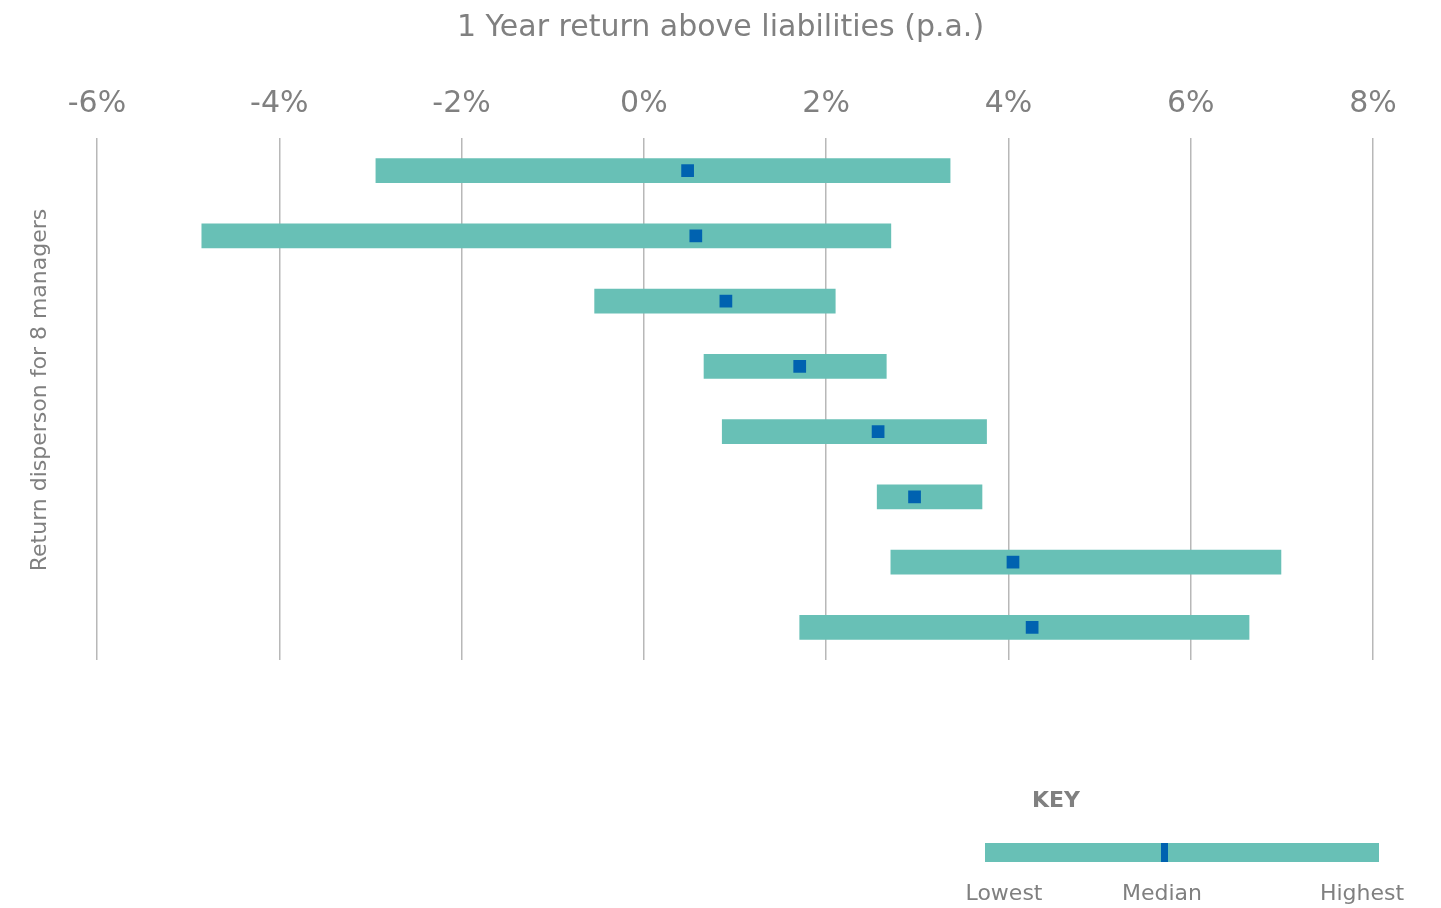 The image size is (1441, 908). What do you see at coordinates (1056, 799) in the screenshot?
I see `text: KEY` at bounding box center [1056, 799].